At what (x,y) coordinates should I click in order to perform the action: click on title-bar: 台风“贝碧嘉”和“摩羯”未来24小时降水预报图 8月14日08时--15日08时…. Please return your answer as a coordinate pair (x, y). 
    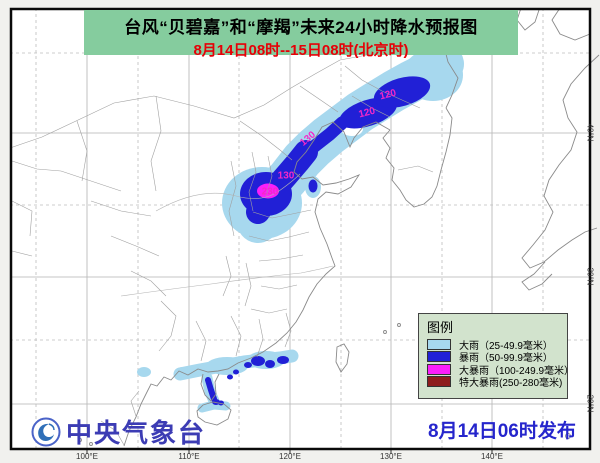
    Looking at the image, I should click on (301, 34).